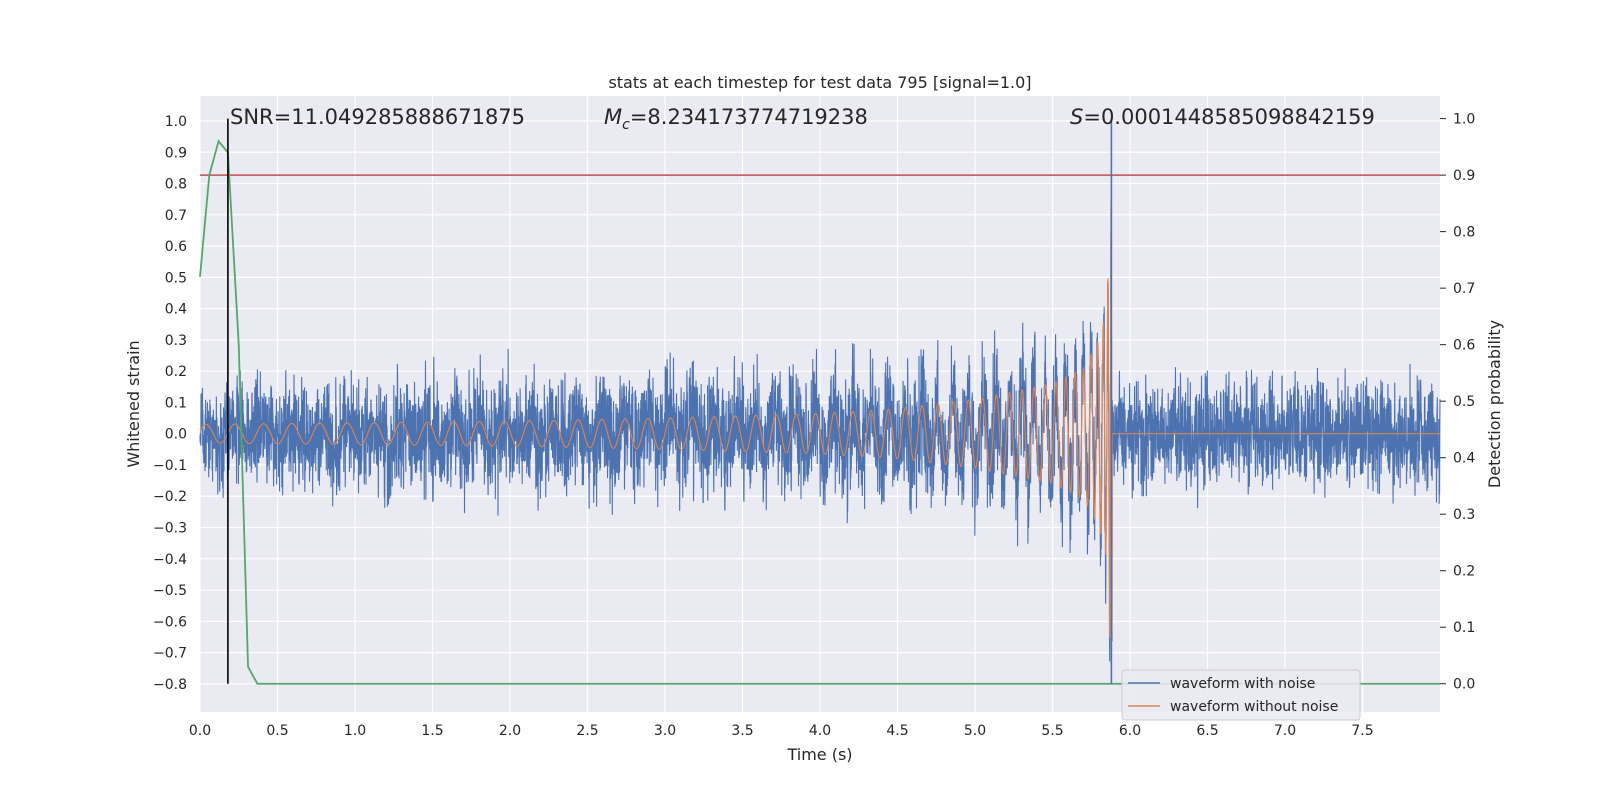  Describe the element at coordinates (665, 731) in the screenshot. I see `x-tick-label: 3.0` at that location.